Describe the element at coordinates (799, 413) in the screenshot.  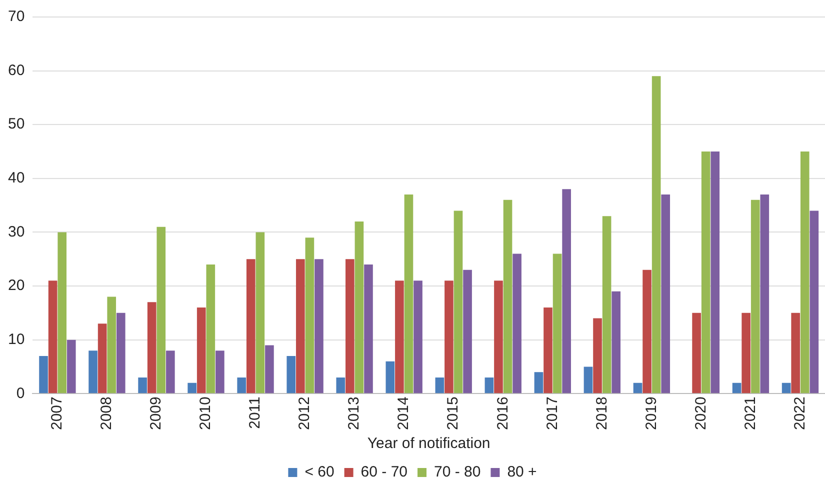
I see `x-tick-label: 2022` at that location.